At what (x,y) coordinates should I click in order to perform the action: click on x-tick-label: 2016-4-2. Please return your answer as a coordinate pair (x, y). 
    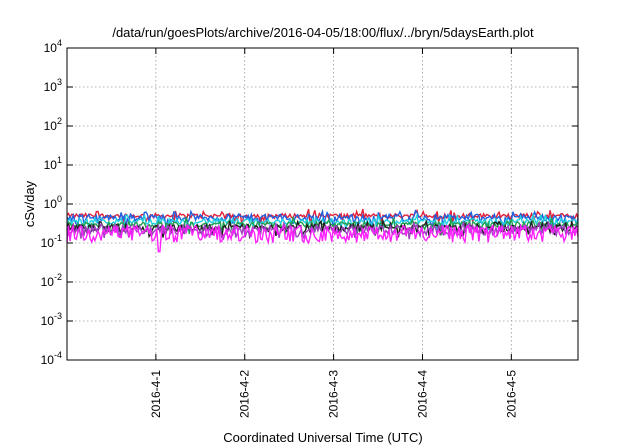
    Looking at the image, I should click on (245, 394).